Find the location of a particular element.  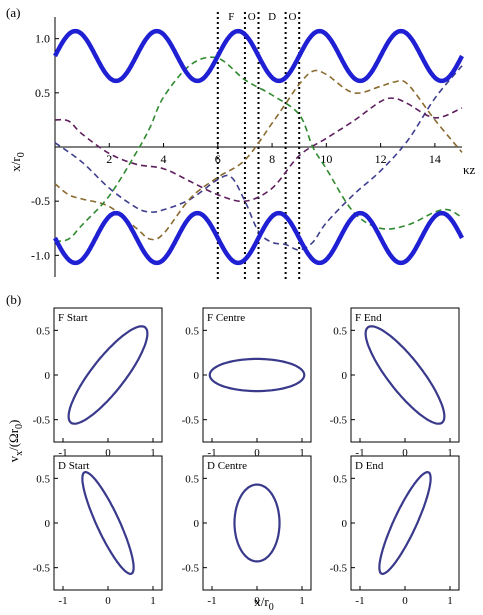

panel-b-ylabel-sub1: x is located at coordinates (19, 453).